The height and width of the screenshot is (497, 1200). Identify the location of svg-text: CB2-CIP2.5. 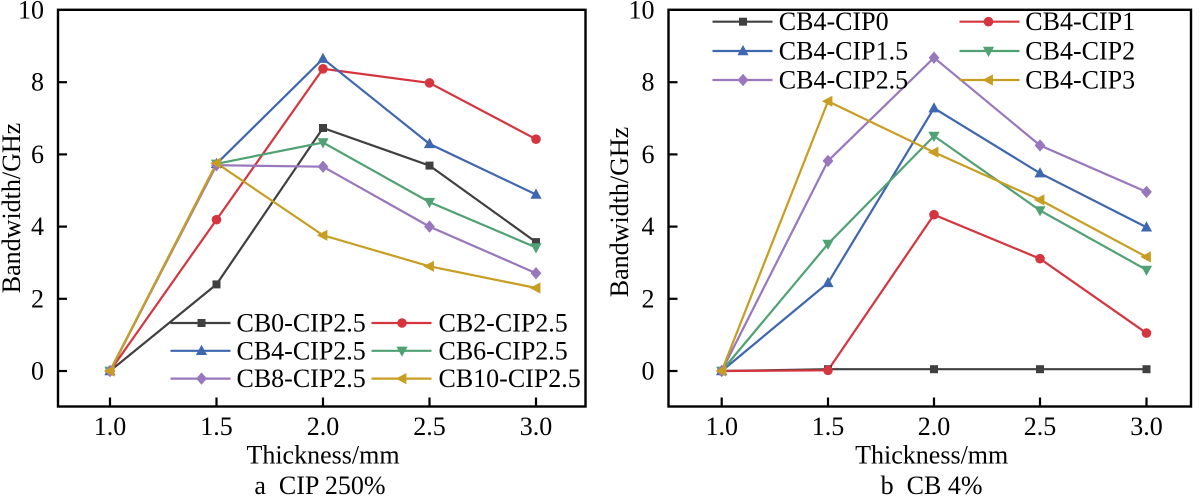
(503, 323).